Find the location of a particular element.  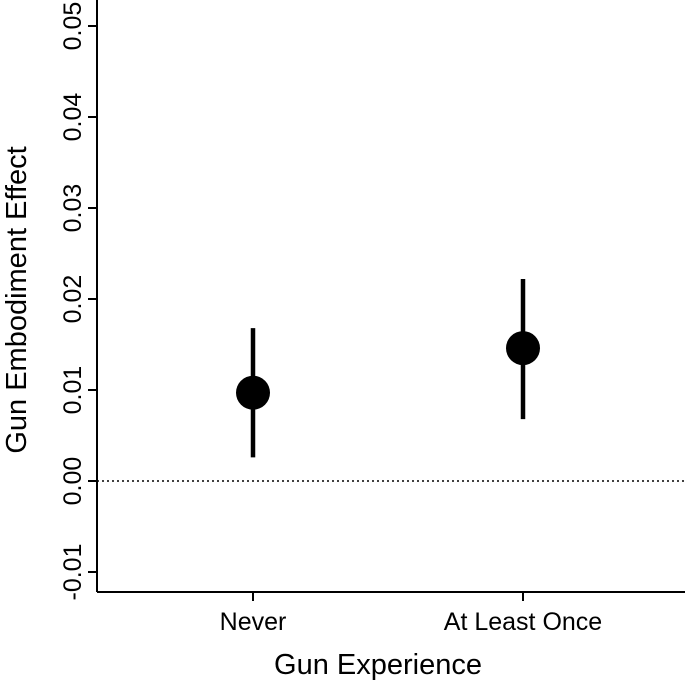

x-tick-label: At Least Once is located at coordinates (523, 622).